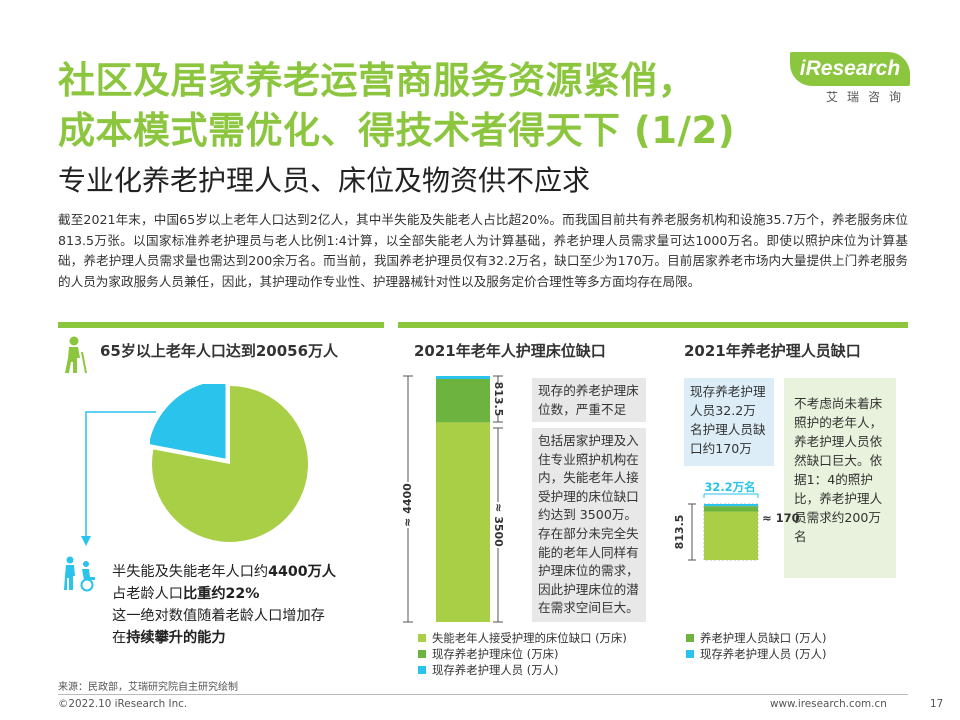 The image size is (960, 720). Describe the element at coordinates (119, 638) in the screenshot. I see `stat-text: 在` at that location.